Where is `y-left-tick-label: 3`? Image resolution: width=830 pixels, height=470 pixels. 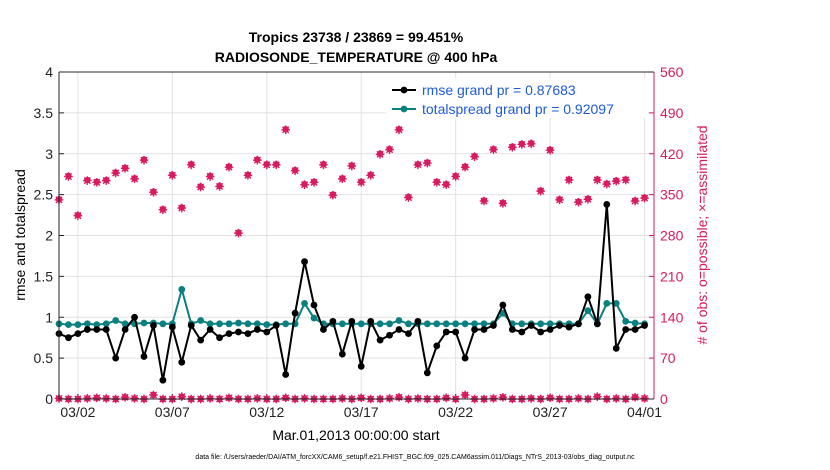
y-left-tick-label: 3 is located at coordinates (49, 154).